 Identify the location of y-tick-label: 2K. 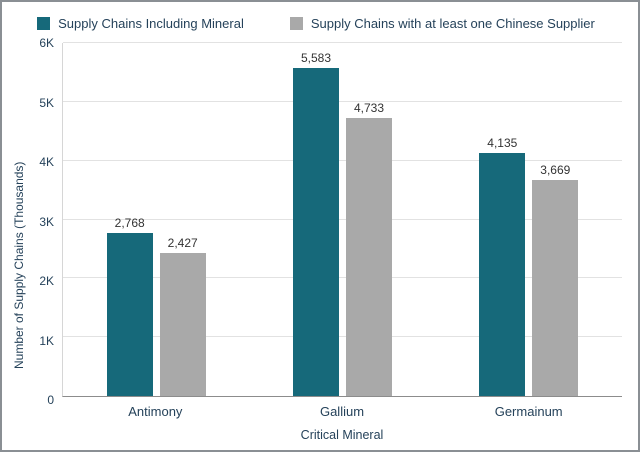
(46, 281).